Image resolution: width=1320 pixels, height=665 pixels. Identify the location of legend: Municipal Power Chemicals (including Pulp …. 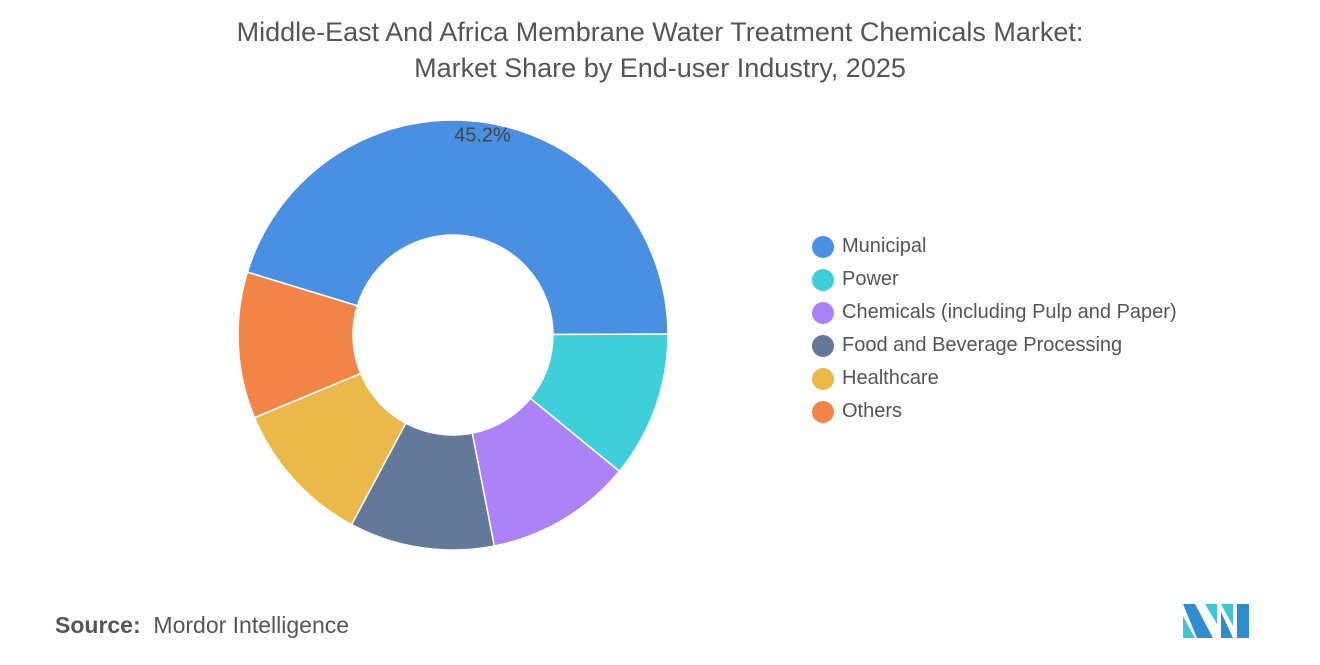
(994, 329).